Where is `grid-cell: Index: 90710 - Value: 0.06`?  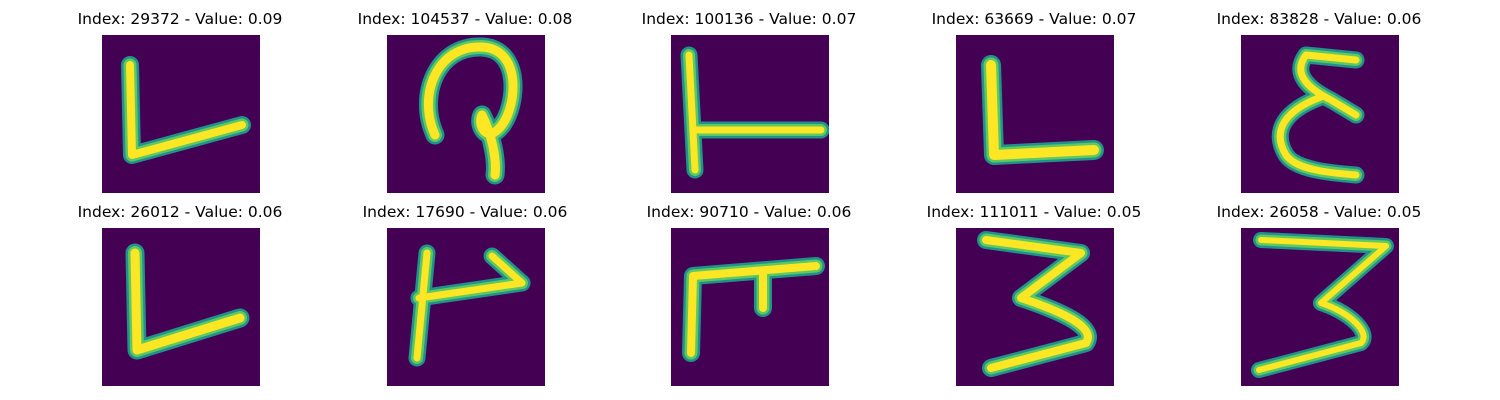
grid-cell: Index: 90710 - Value: 0.06 is located at coordinates (719, 289).